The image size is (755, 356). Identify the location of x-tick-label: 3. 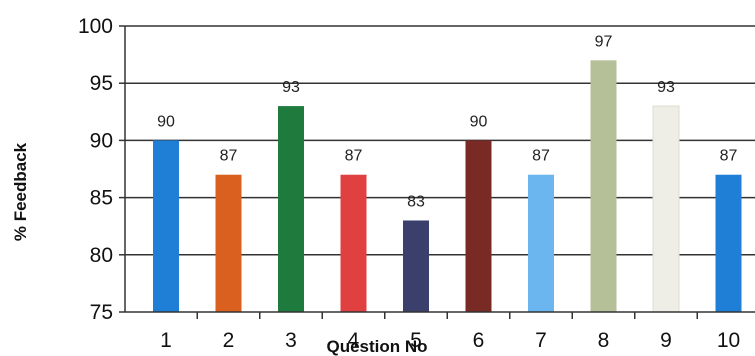
(291, 340).